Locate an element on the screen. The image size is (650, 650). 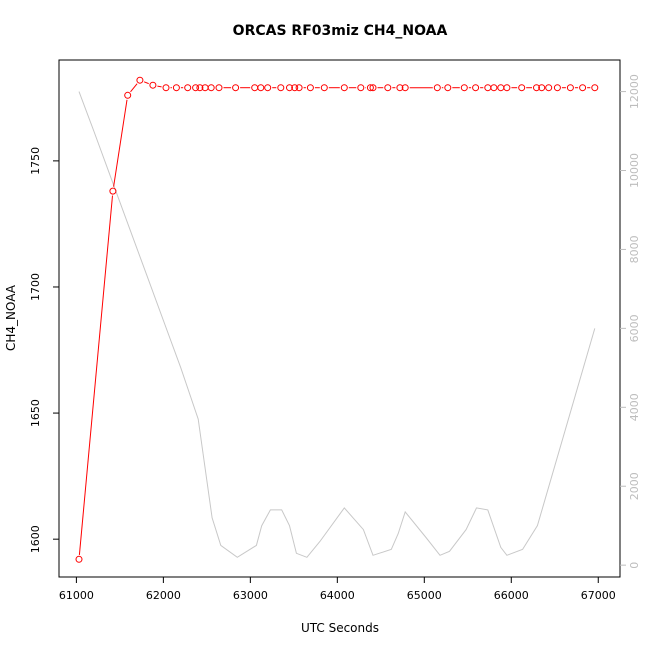
x-tick-label: 63000 is located at coordinates (250, 595).